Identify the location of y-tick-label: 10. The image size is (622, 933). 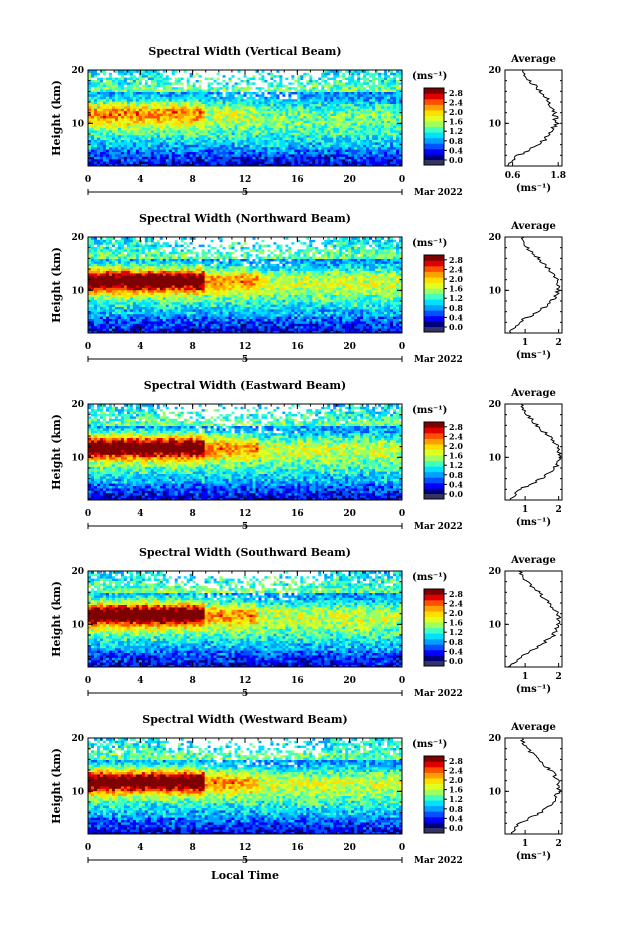
(77, 792).